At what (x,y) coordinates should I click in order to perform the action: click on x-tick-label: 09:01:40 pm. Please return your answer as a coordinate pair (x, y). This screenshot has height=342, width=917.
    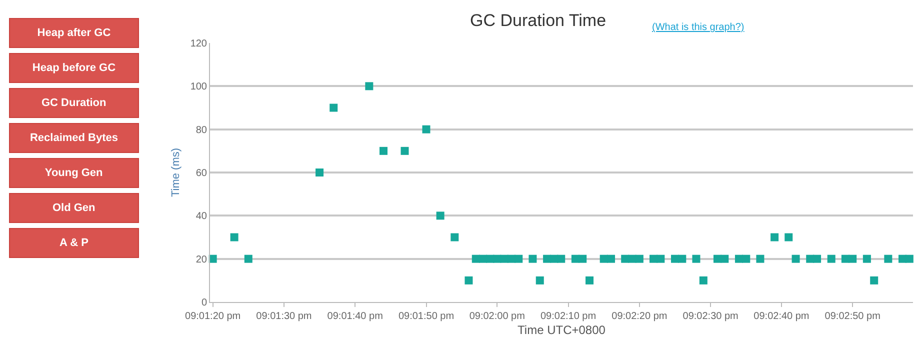
    Looking at the image, I should click on (355, 316).